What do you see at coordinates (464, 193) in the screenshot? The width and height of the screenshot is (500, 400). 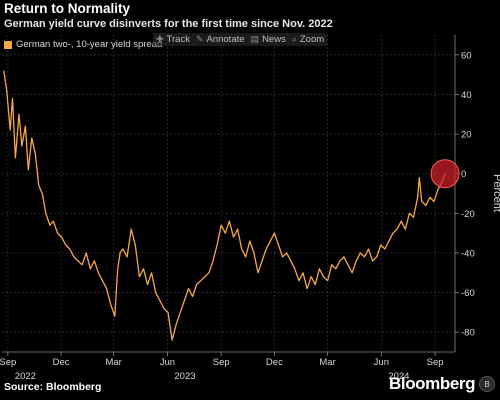 I see `y-axis: 60 40 20 0 -20 -40 -60 -80` at bounding box center [464, 193].